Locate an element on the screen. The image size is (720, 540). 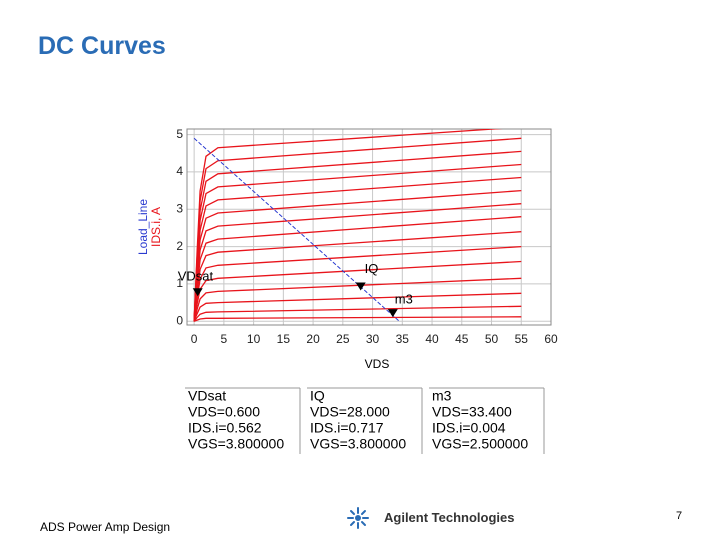
readout-line: IDS.i=0.004 is located at coordinates (469, 428).